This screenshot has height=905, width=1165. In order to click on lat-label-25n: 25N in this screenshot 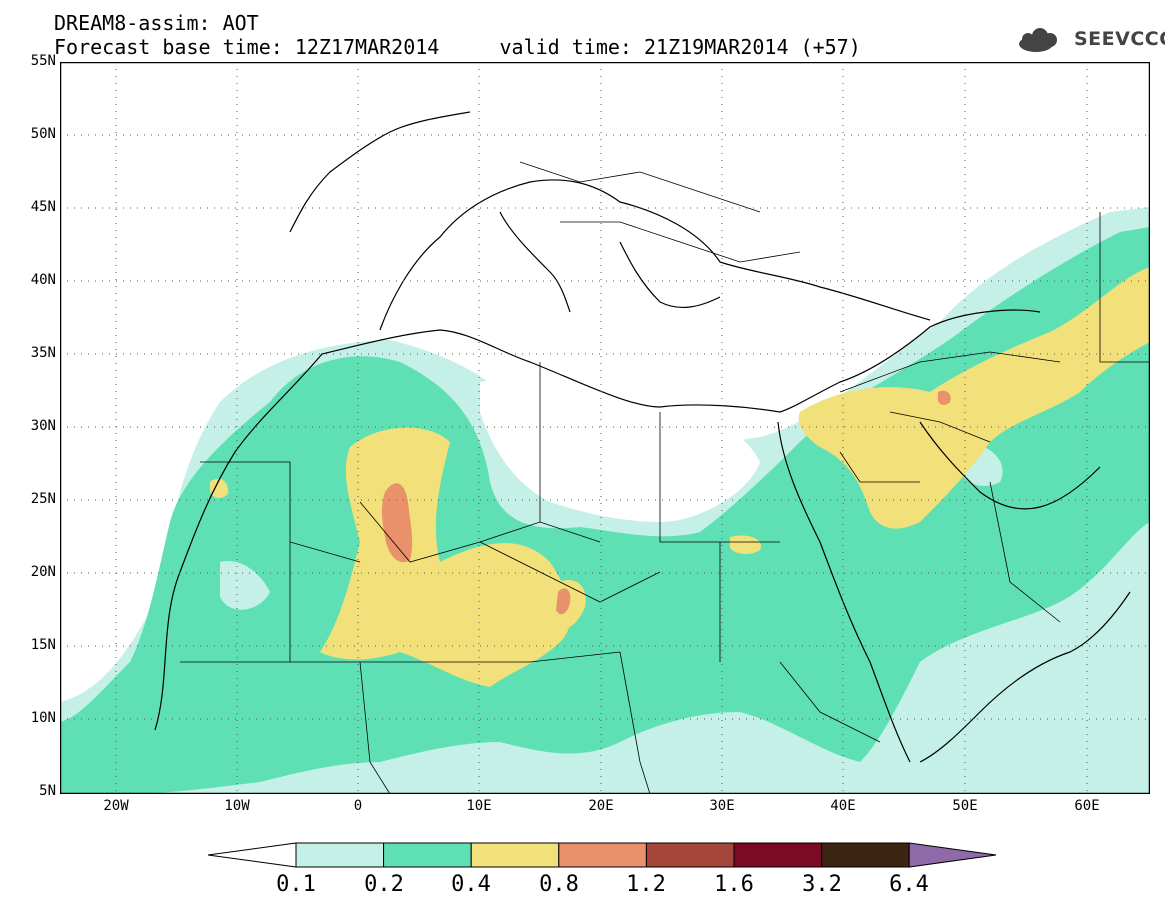, I will do `click(43, 499)`.